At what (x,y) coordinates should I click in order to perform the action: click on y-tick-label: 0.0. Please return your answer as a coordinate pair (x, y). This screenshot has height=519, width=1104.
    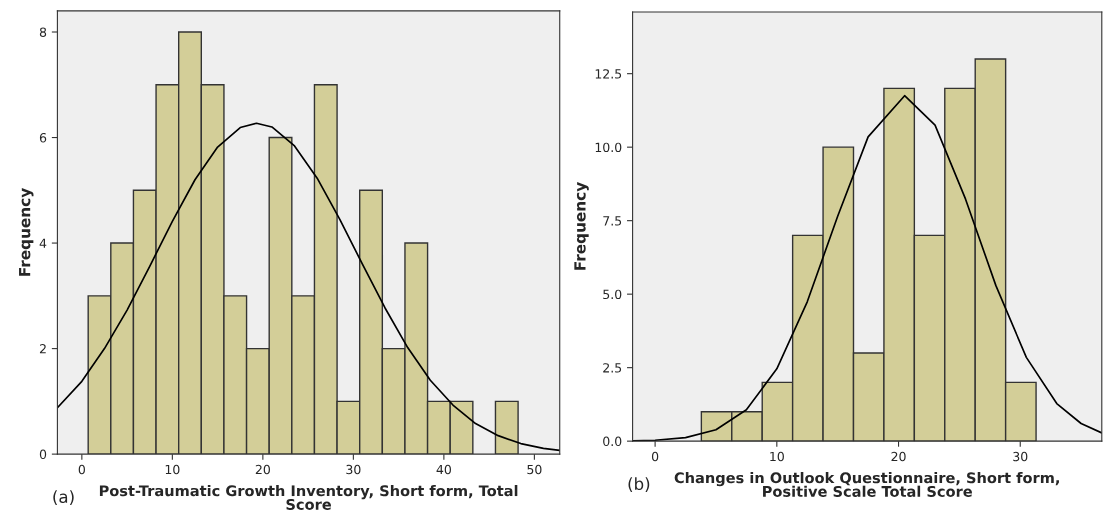
    Looking at the image, I should click on (612, 441).